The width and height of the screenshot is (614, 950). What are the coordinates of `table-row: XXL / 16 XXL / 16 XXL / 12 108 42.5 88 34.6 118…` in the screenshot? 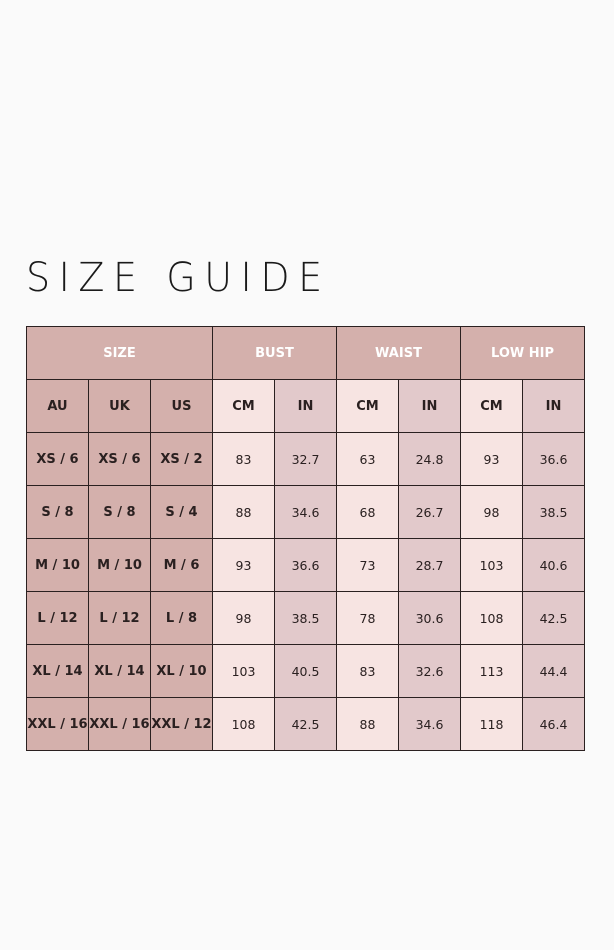 It's located at (305, 724).